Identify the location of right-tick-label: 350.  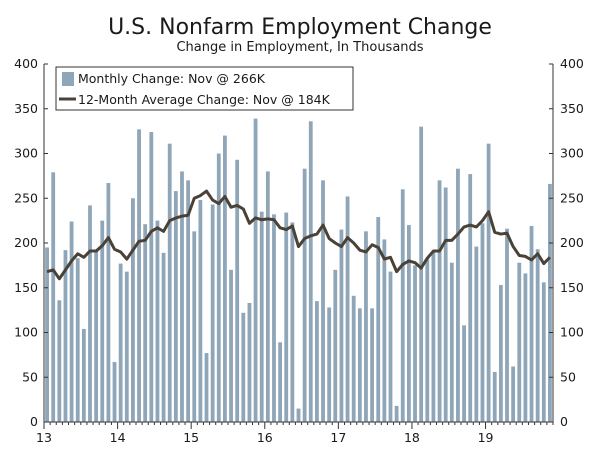
(572, 108).